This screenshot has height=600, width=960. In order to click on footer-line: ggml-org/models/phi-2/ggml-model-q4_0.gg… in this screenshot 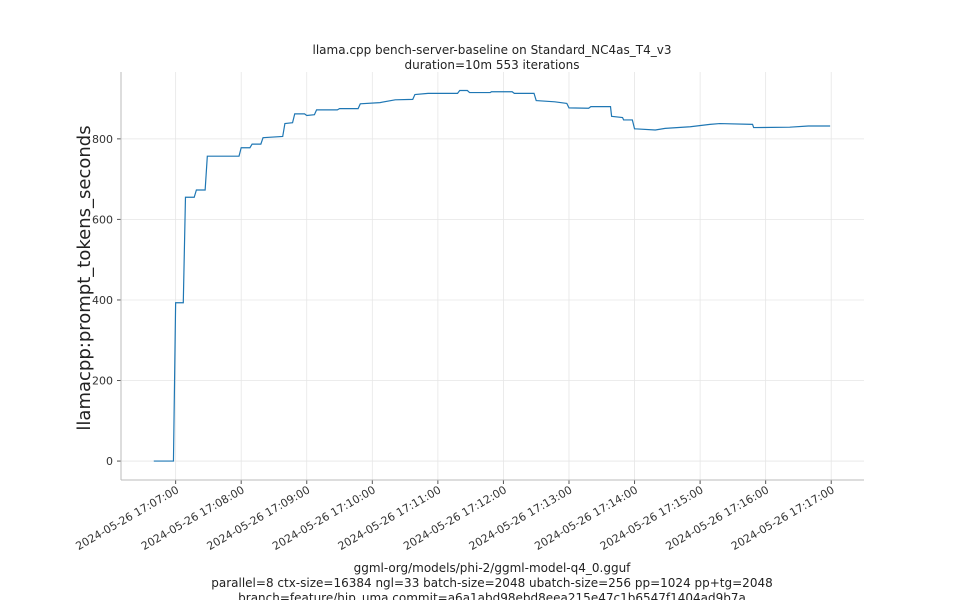, I will do `click(493, 568)`.